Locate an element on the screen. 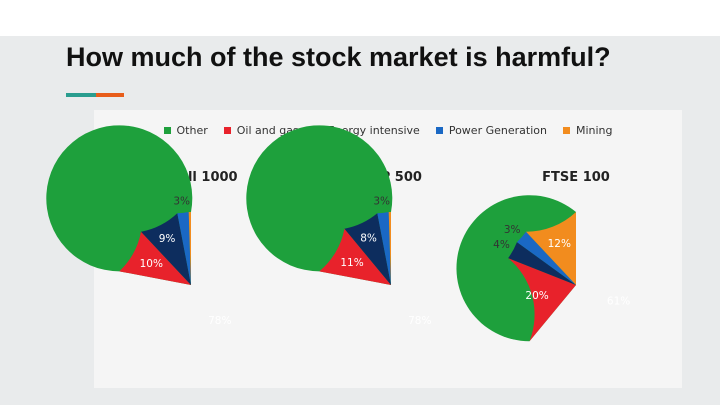 This screenshot has width=720, height=405. pie-slice-s-p-500-oil-and-gas is located at coordinates (355, 256).